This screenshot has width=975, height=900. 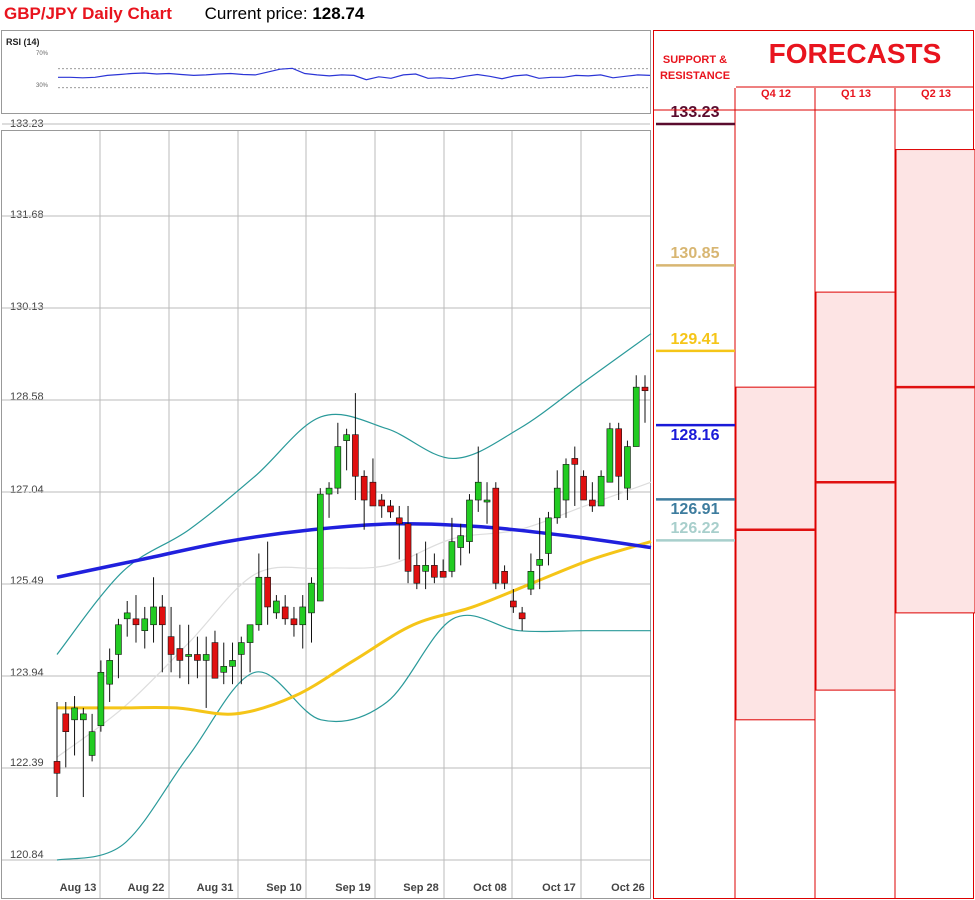 What do you see at coordinates (27, 397) in the screenshot?
I see `y-tick-label: 128.58` at bounding box center [27, 397].